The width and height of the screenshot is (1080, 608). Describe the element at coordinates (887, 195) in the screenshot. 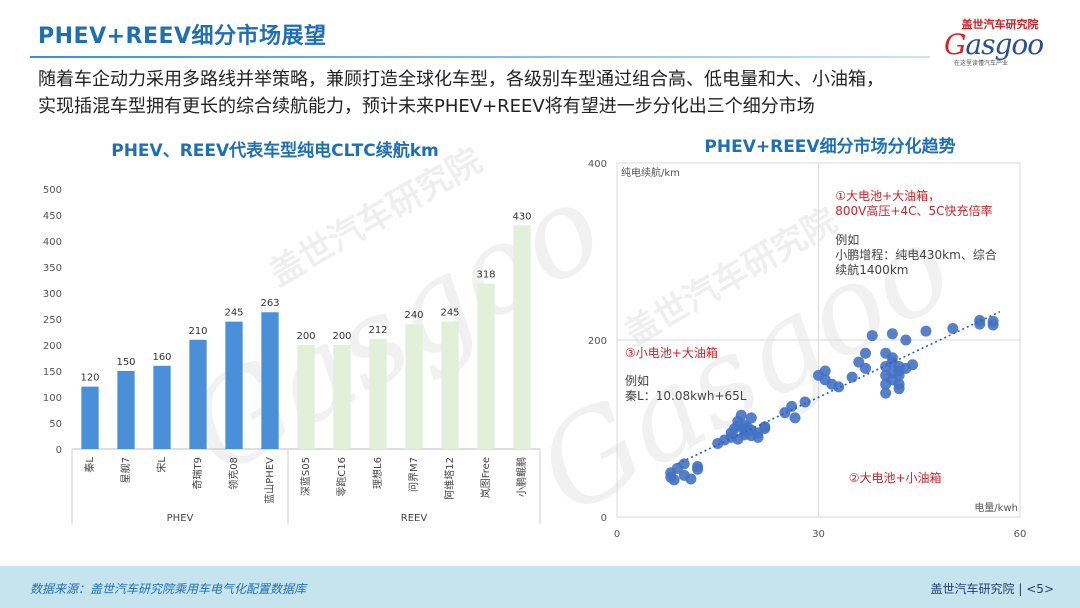

I see `annotation-big-battery-big-tank: ①大电池+大油箱，` at that location.